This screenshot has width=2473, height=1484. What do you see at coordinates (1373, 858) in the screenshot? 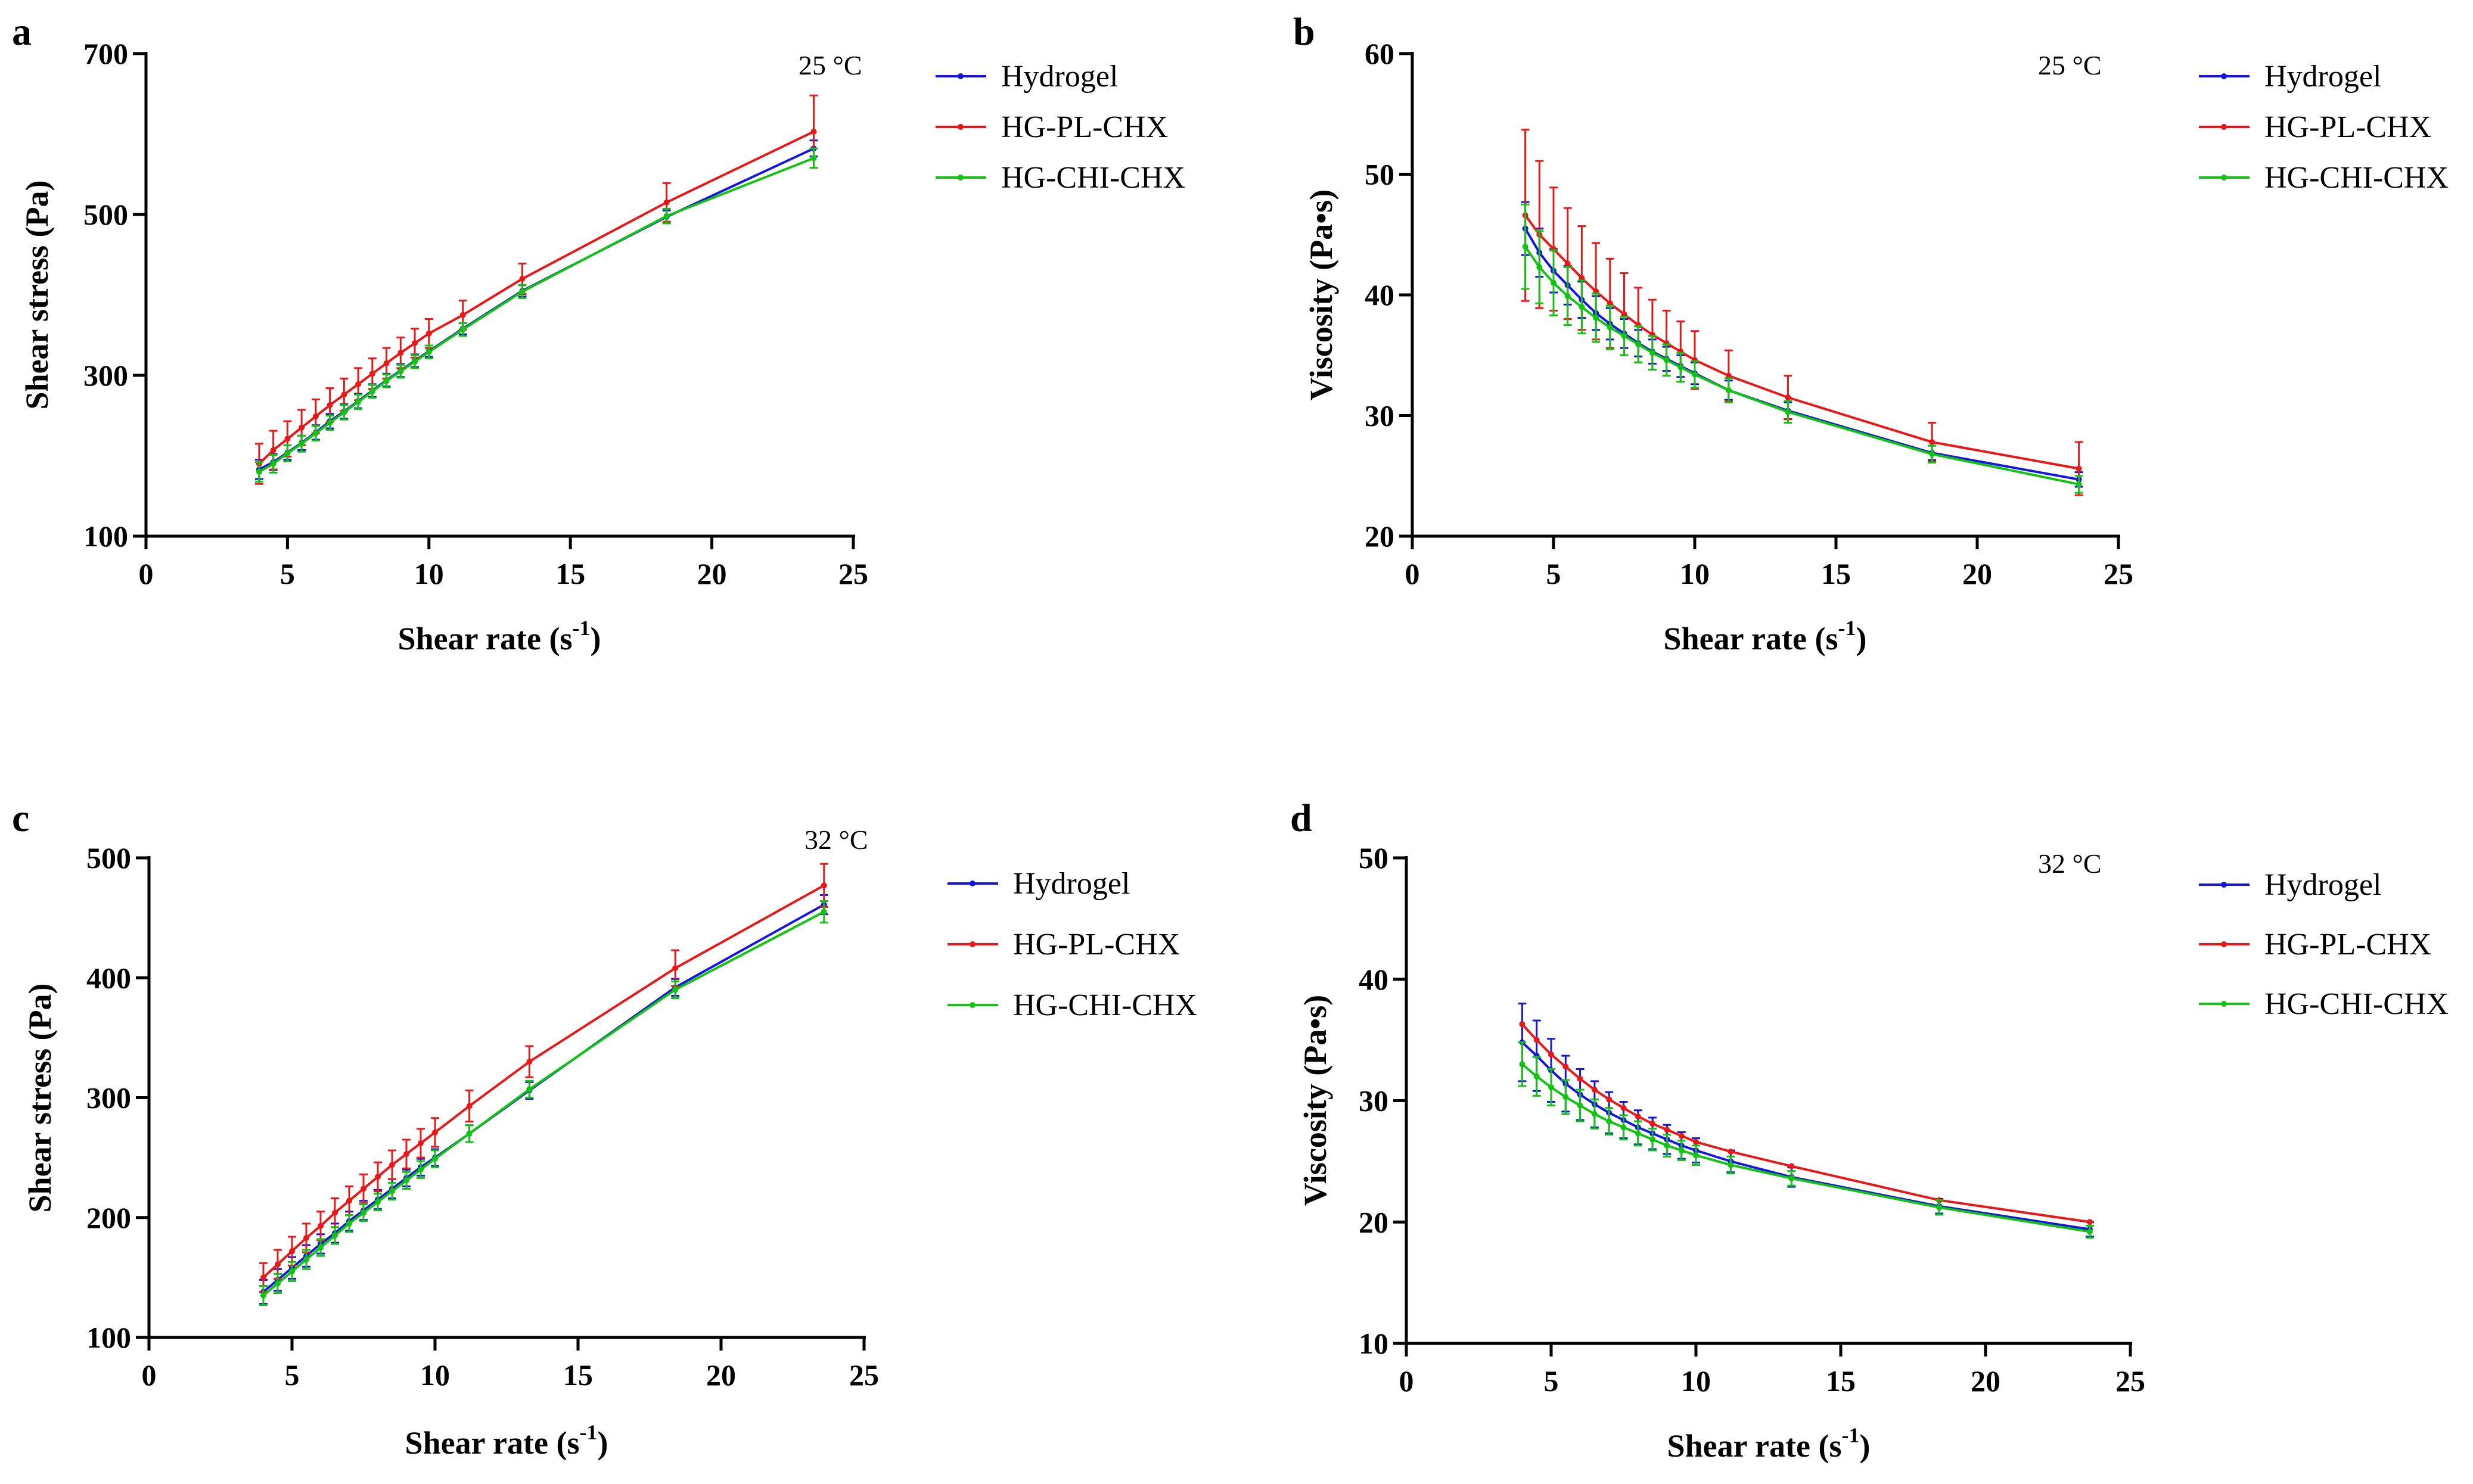
I see `y-tick-label: 50` at bounding box center [1373, 858].